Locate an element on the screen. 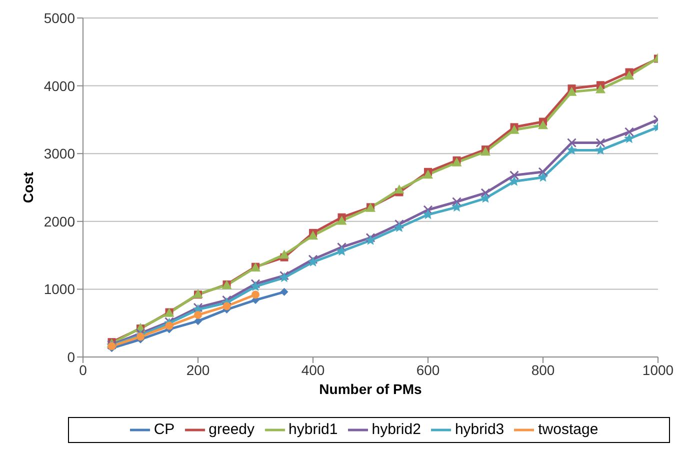  legend-label: hybrid1 is located at coordinates (313, 429).